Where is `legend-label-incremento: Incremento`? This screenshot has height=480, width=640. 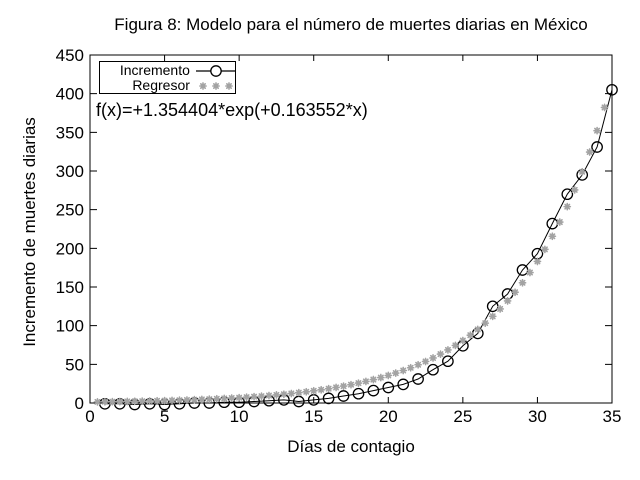
legend-label-incremento: Incremento is located at coordinates (154, 70).